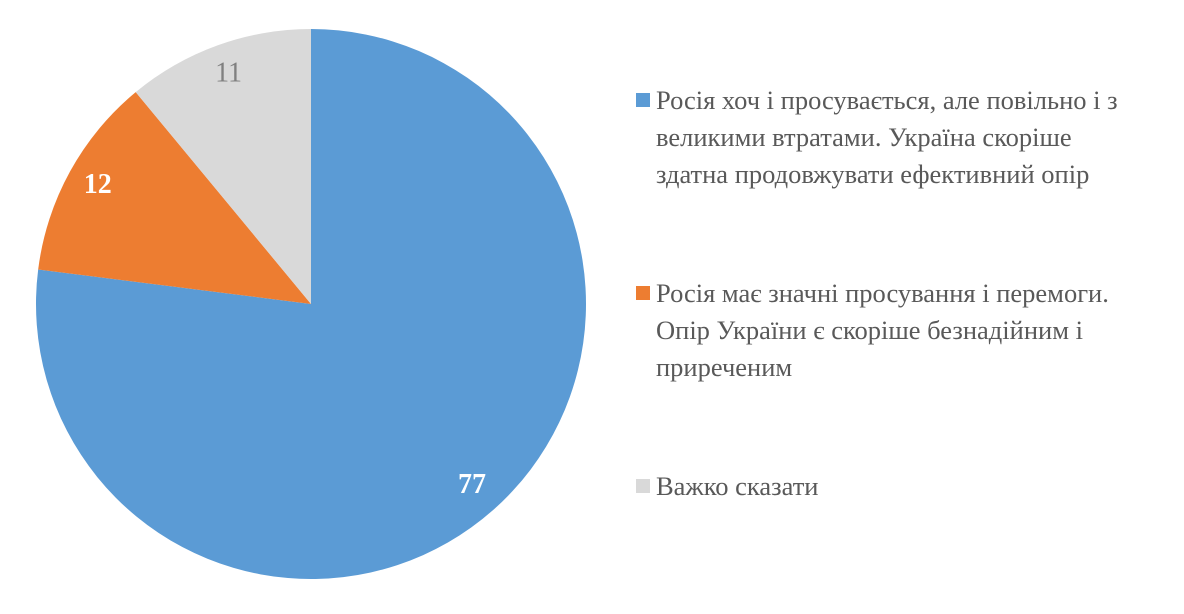 This screenshot has width=1184, height=614. What do you see at coordinates (98, 184) in the screenshot?
I see `data-label: 12` at bounding box center [98, 184].